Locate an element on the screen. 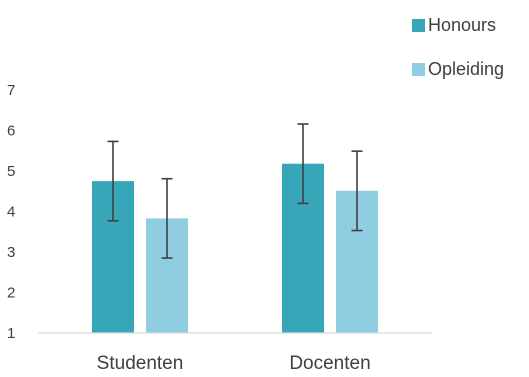 The image size is (529, 377). error-bar-opleiding-docenten is located at coordinates (357, 191).